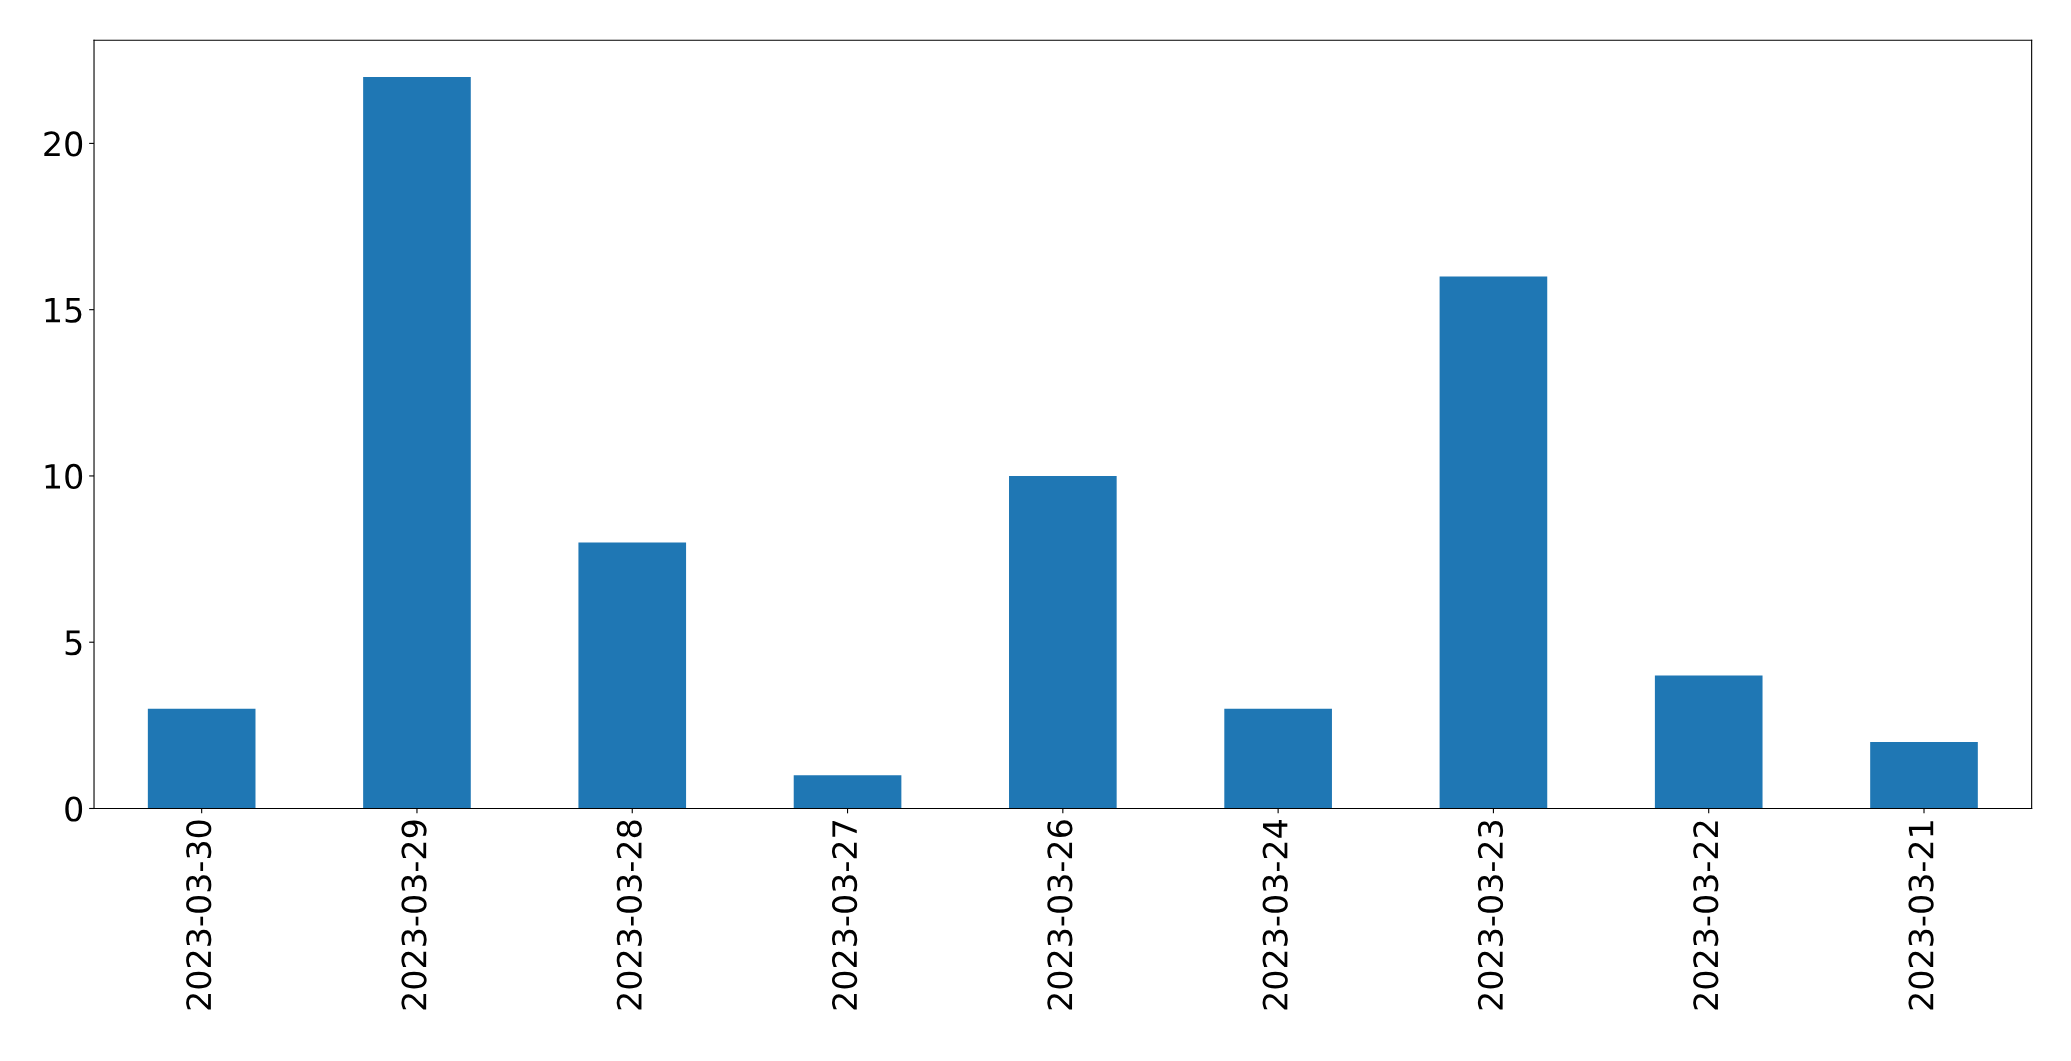  Describe the element at coordinates (64, 476) in the screenshot. I see `y-tick-label: 10` at that location.